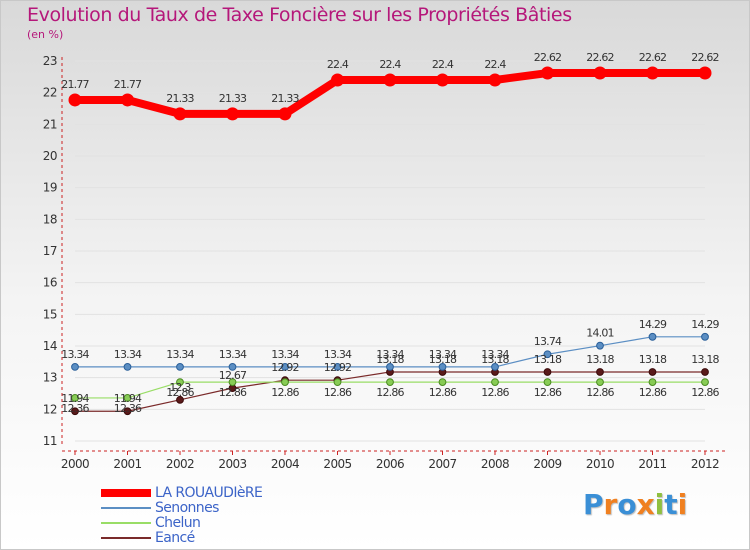  Describe the element at coordinates (50, 378) in the screenshot. I see `y-tick-label: 13` at that location.